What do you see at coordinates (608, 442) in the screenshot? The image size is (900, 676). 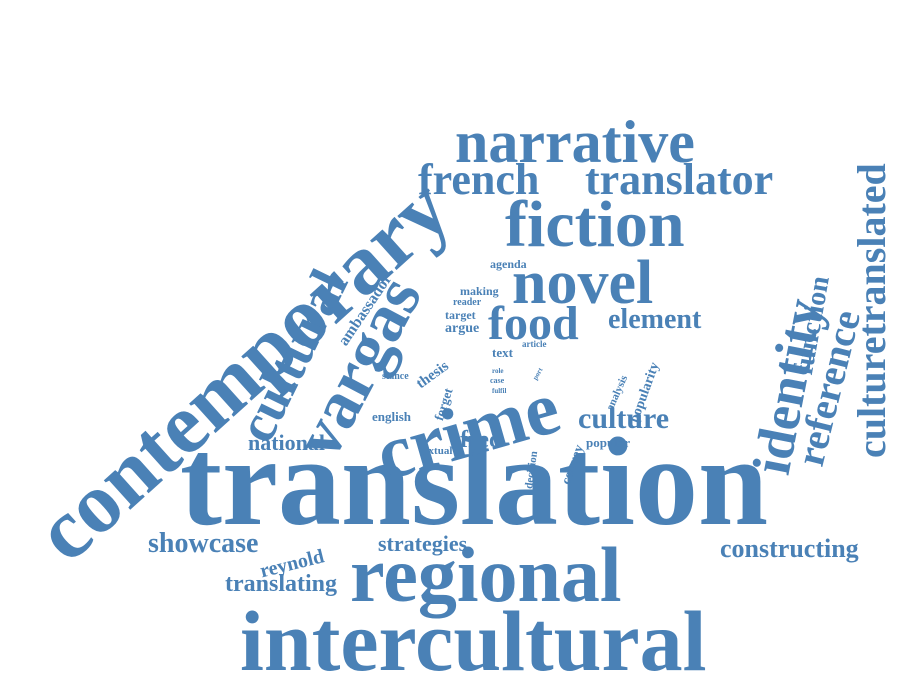 I see `word-popular: popular` at bounding box center [608, 442].